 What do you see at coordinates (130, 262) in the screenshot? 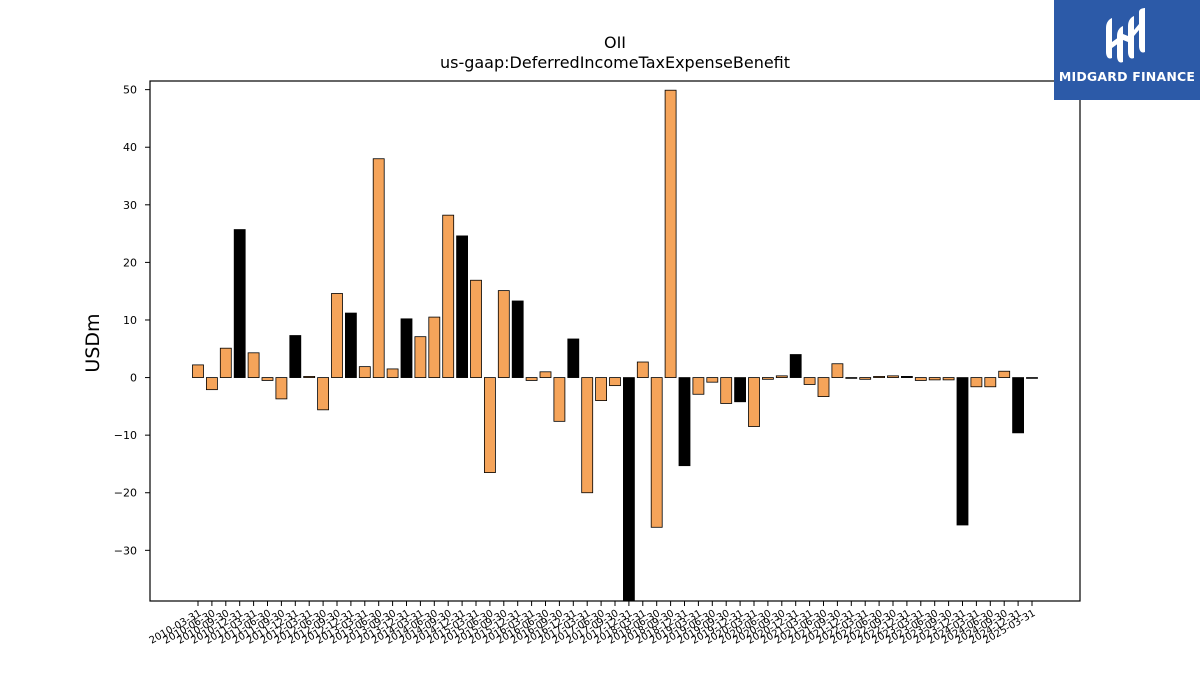
I see `y-tick-label: 20` at bounding box center [130, 262].